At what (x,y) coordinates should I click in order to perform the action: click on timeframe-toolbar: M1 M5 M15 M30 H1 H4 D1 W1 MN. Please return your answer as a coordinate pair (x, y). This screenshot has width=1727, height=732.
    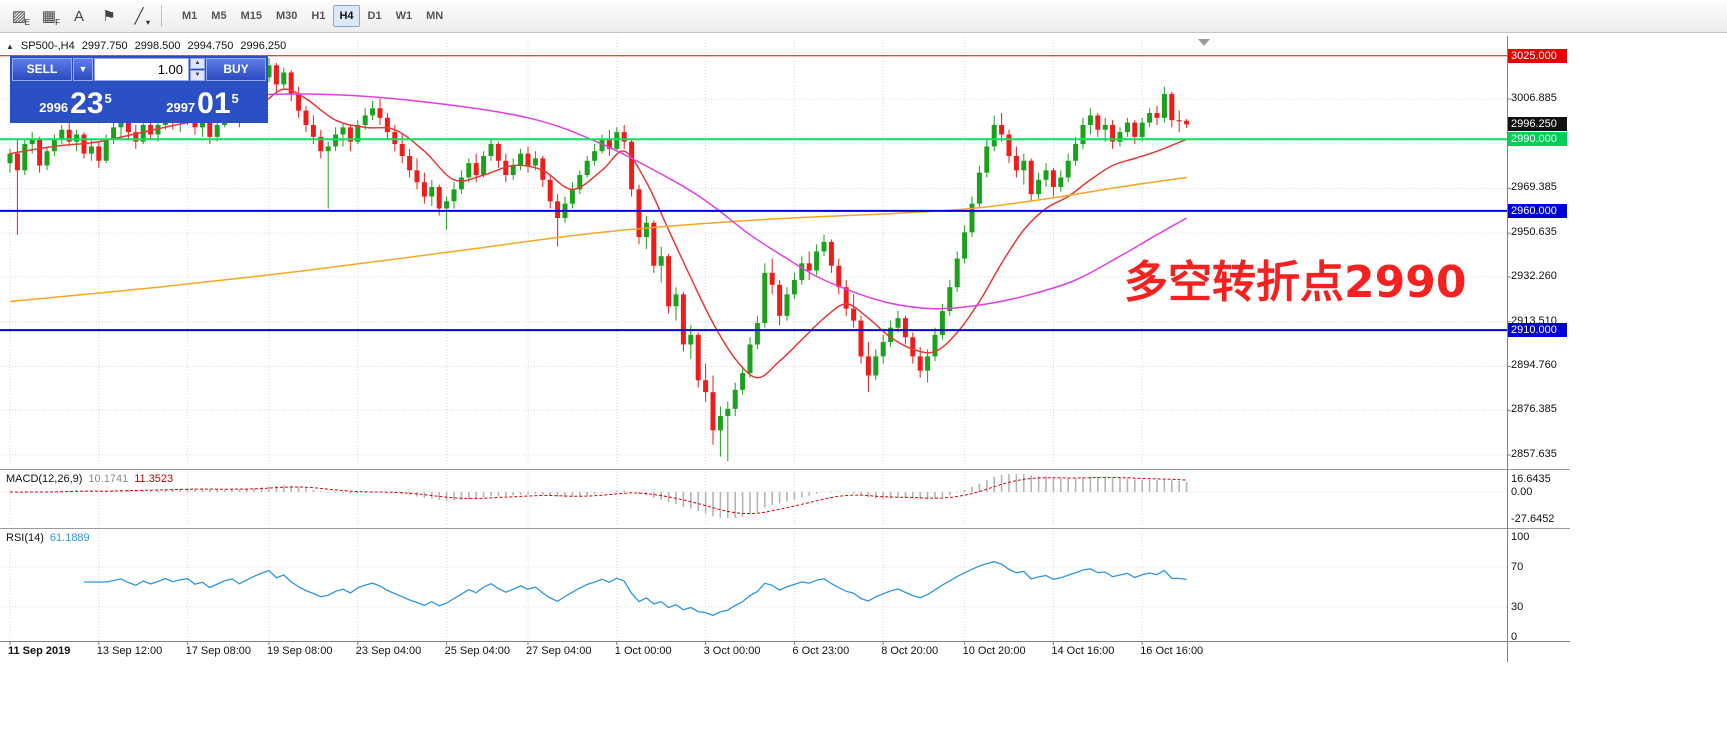
    Looking at the image, I should click on (312, 16).